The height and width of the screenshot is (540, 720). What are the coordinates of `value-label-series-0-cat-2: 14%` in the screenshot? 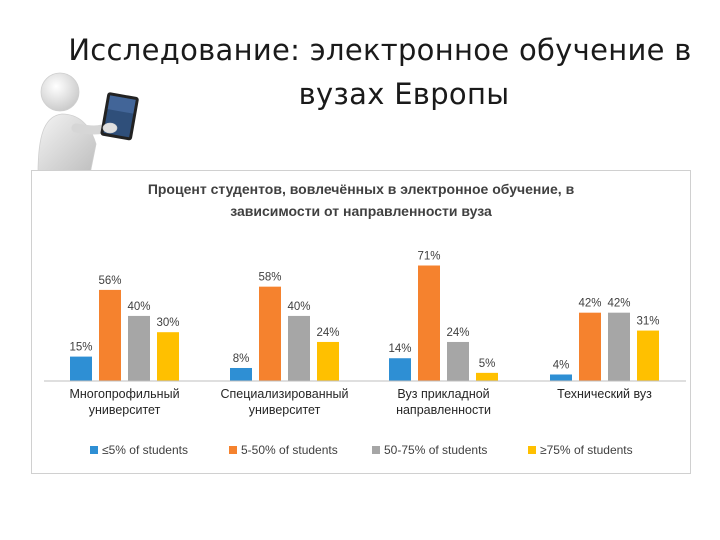 It's located at (399, 349).